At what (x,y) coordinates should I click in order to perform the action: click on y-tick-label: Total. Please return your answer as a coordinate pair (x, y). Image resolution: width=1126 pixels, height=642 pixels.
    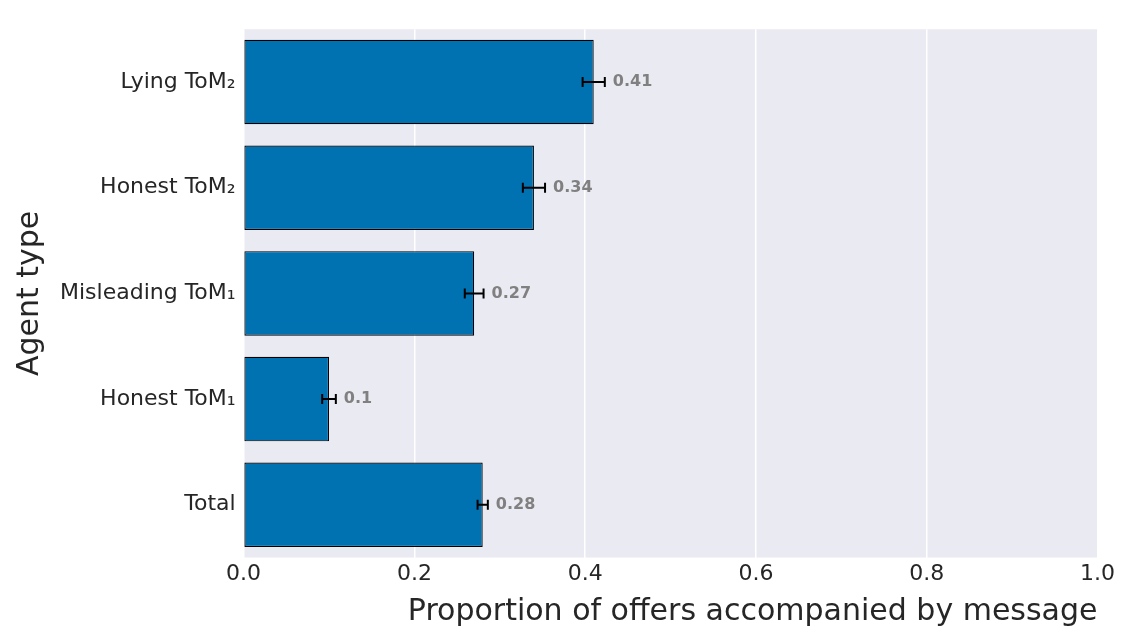
    Looking at the image, I should click on (209, 503).